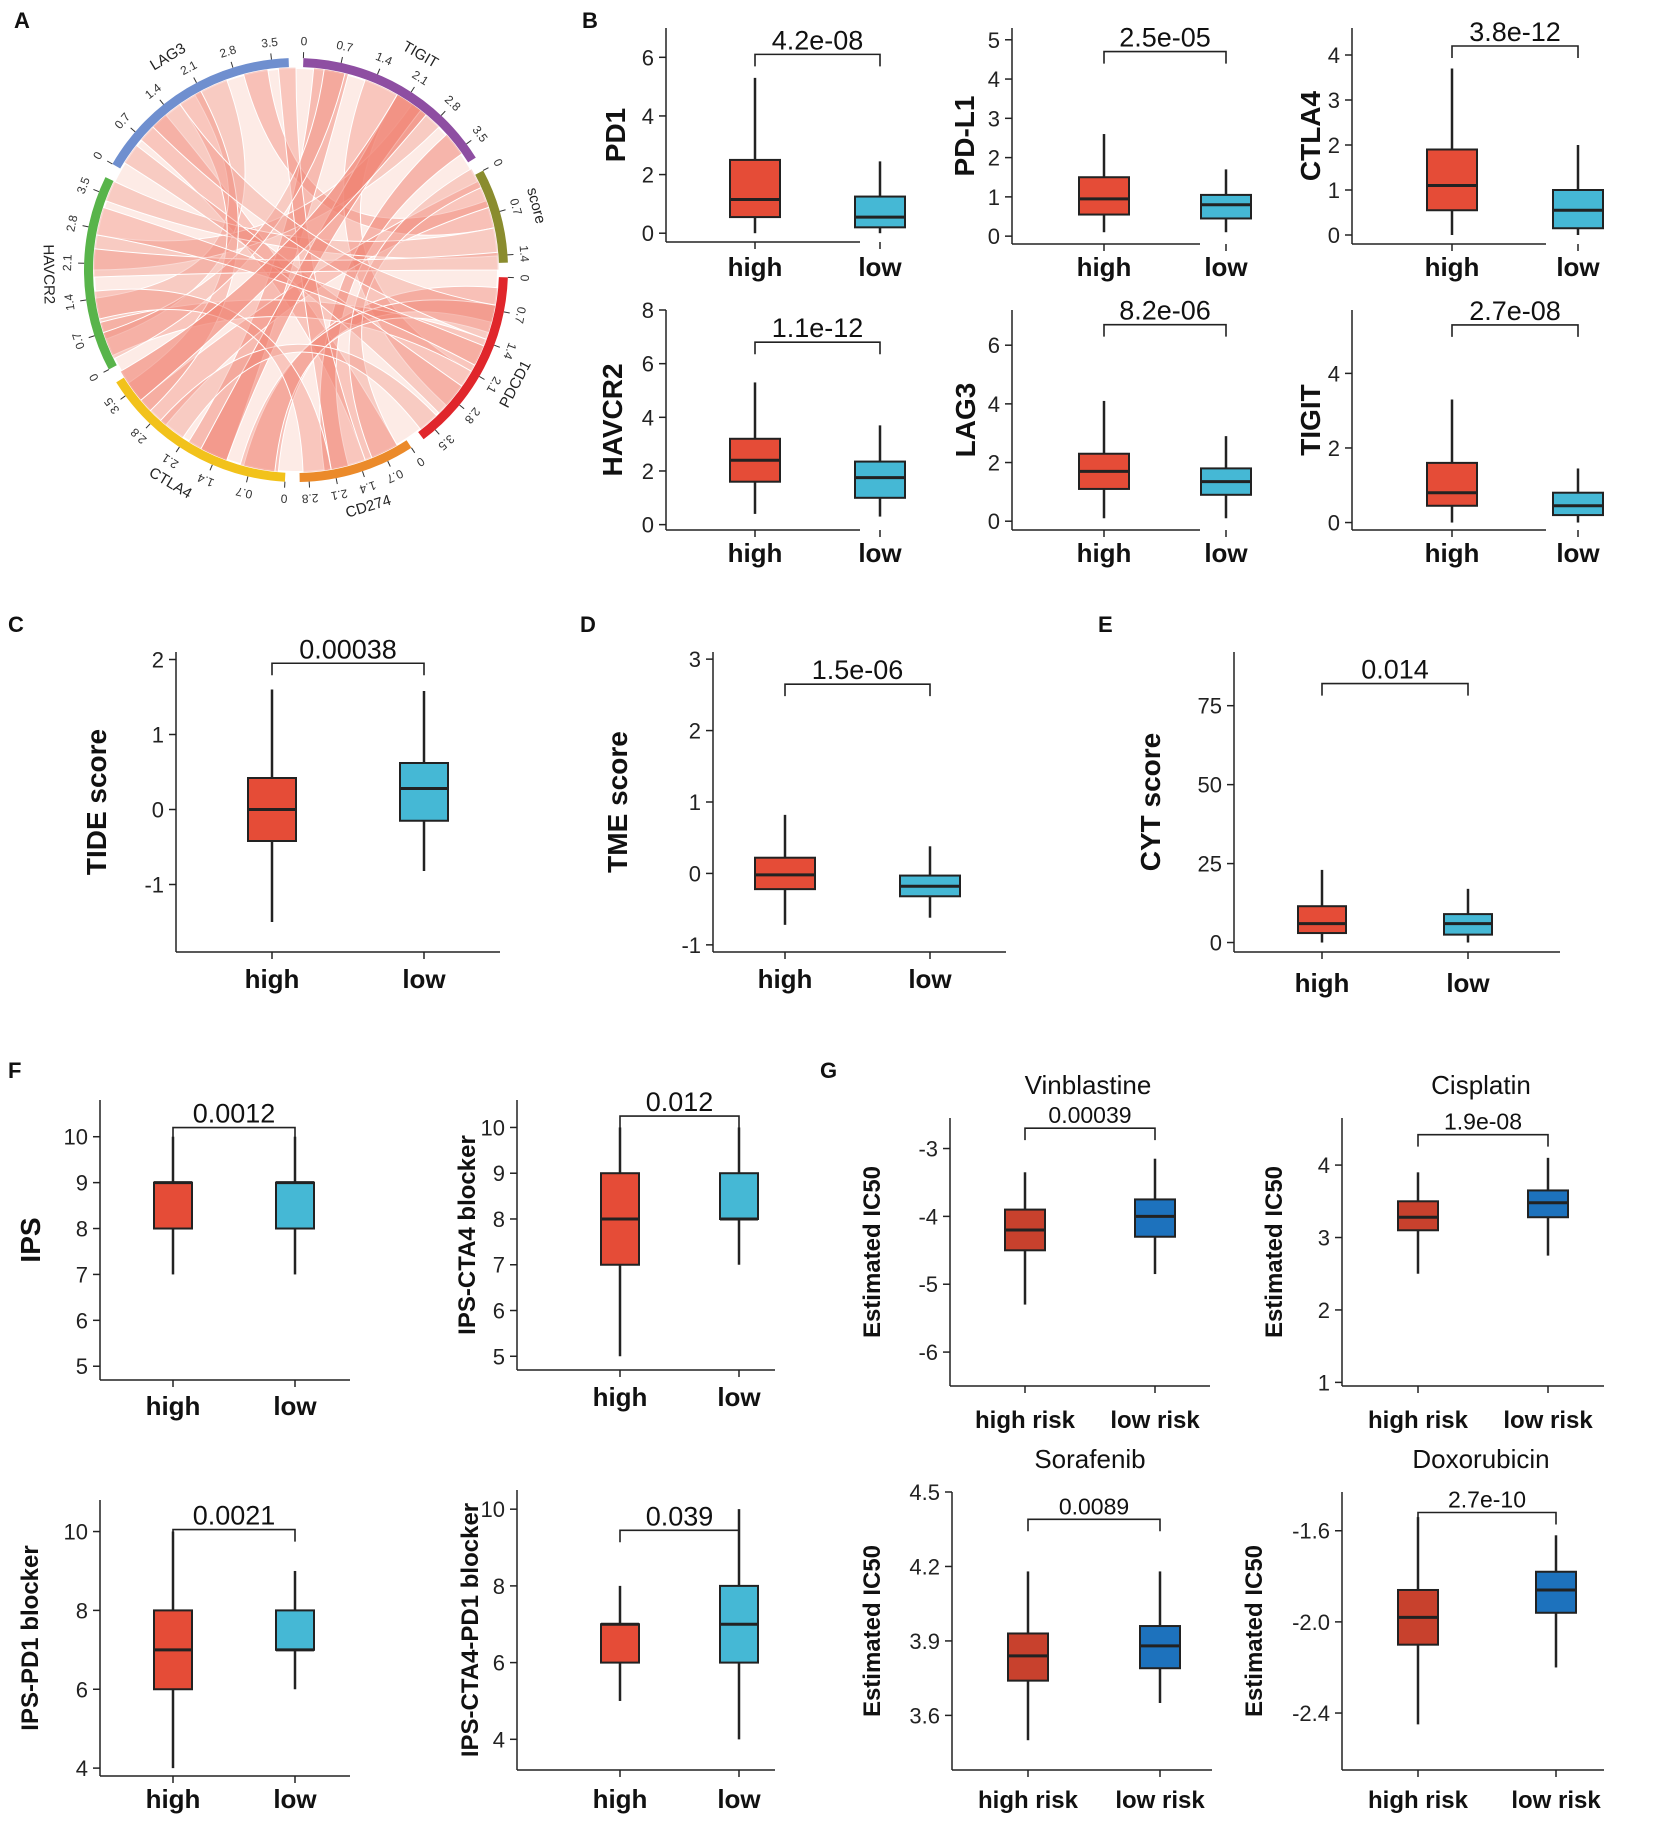 Image resolution: width=1654 pixels, height=1822 pixels. Describe the element at coordinates (928, 1352) in the screenshot. I see `y-tick-label: -6` at that location.